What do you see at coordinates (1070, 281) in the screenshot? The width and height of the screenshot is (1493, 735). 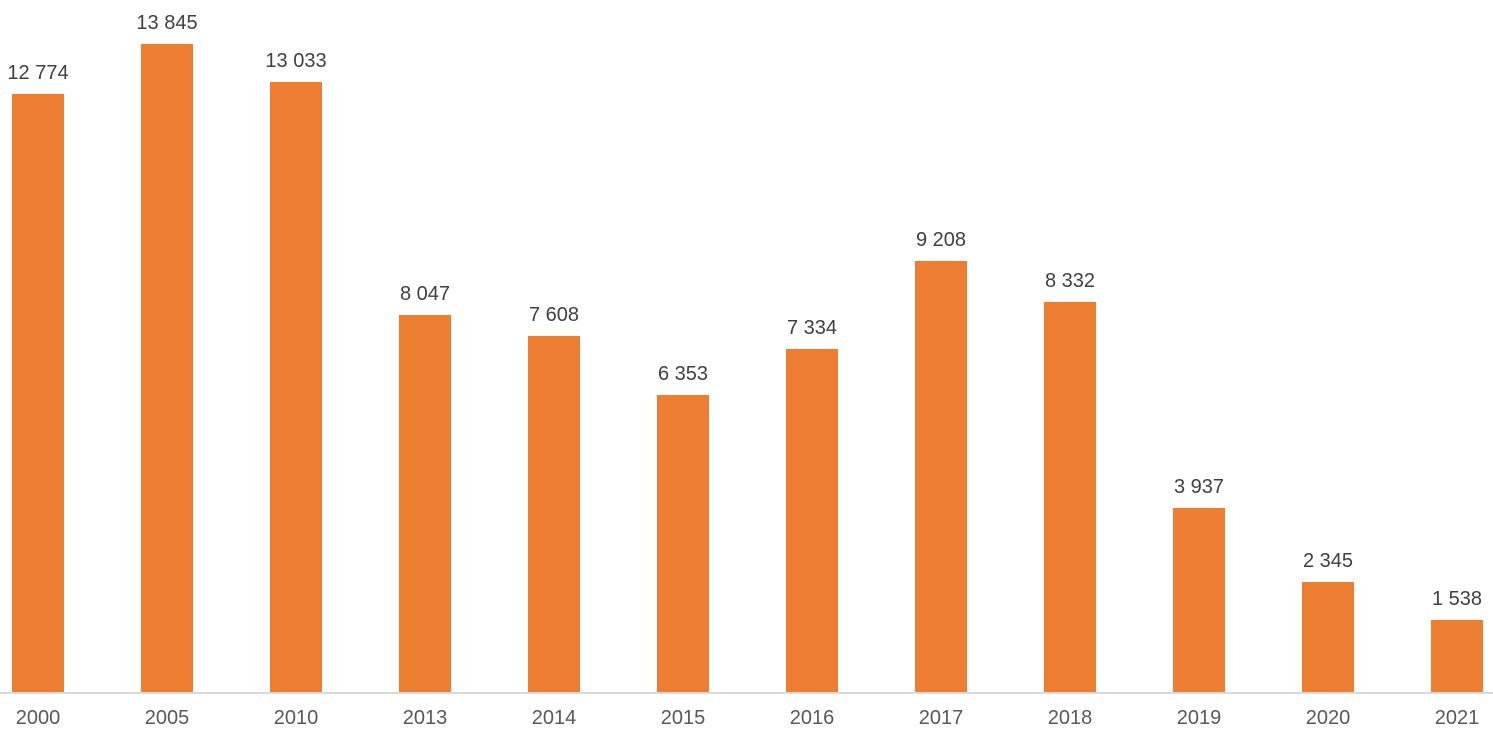 I see `data-label-2018: 8 332` at bounding box center [1070, 281].